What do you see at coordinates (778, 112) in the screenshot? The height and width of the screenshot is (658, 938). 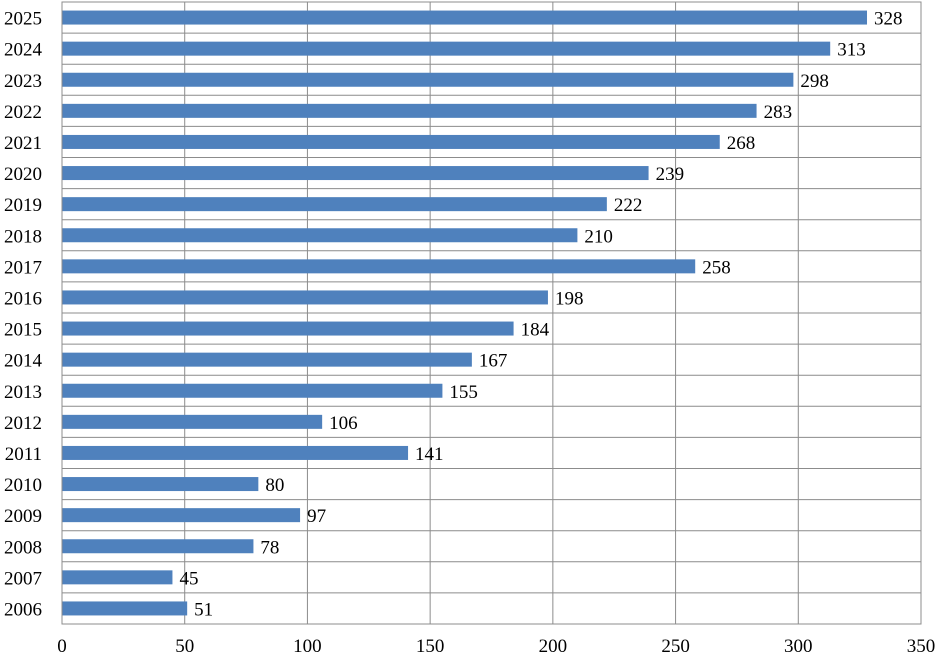 I see `data-label: 283` at bounding box center [778, 112].